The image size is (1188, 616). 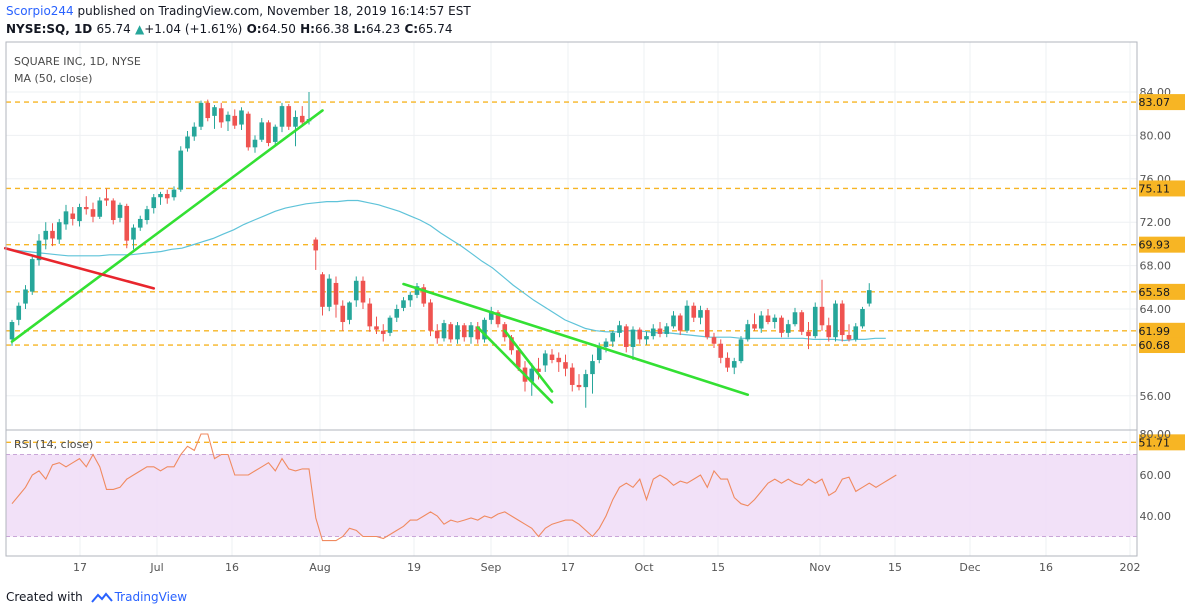 What do you see at coordinates (332, 29) in the screenshot?
I see `high-value: 66.38` at bounding box center [332, 29].